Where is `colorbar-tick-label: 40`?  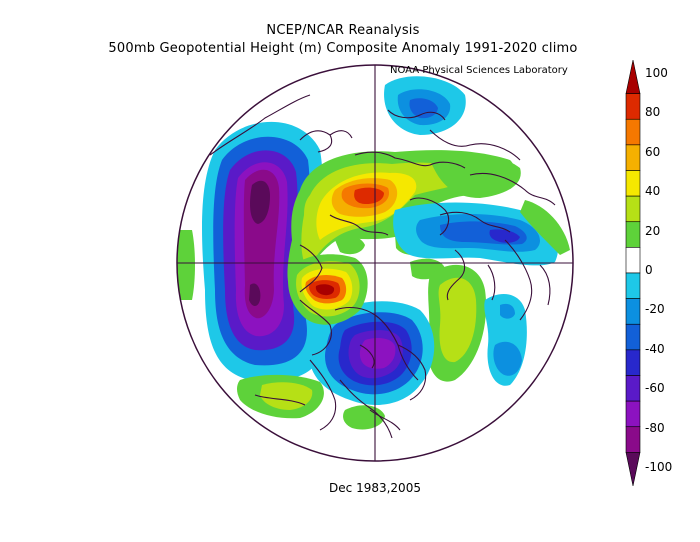 colorbar-tick-label: 40 is located at coordinates (653, 191).